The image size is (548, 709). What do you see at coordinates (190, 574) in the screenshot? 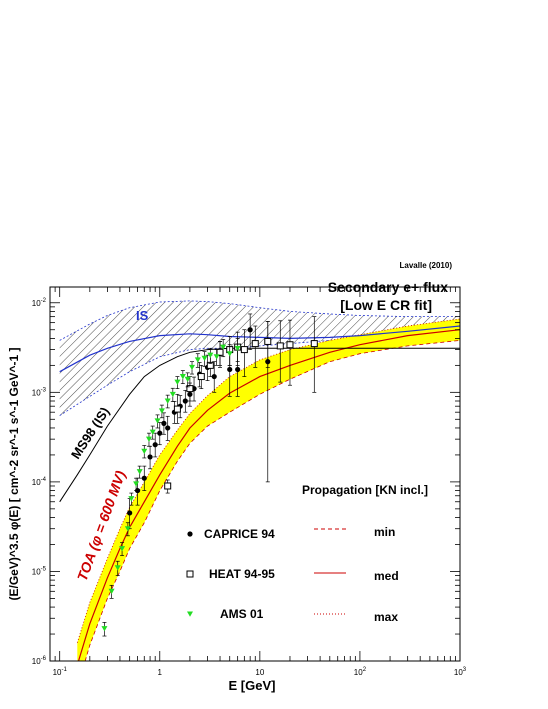
I see `heat-94-95-legend-marker` at bounding box center [190, 574].